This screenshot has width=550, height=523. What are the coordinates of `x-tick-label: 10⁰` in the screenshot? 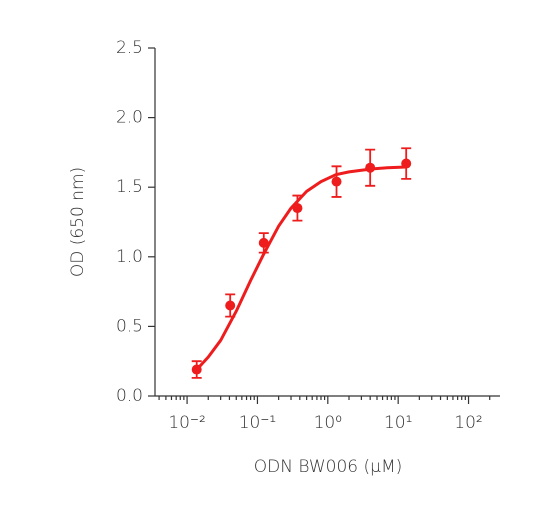 It's located at (328, 423).